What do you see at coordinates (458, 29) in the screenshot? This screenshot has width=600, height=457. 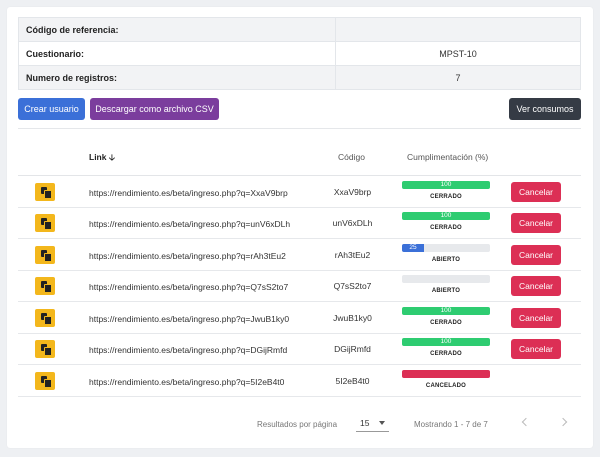 I see `info-value` at bounding box center [458, 29].